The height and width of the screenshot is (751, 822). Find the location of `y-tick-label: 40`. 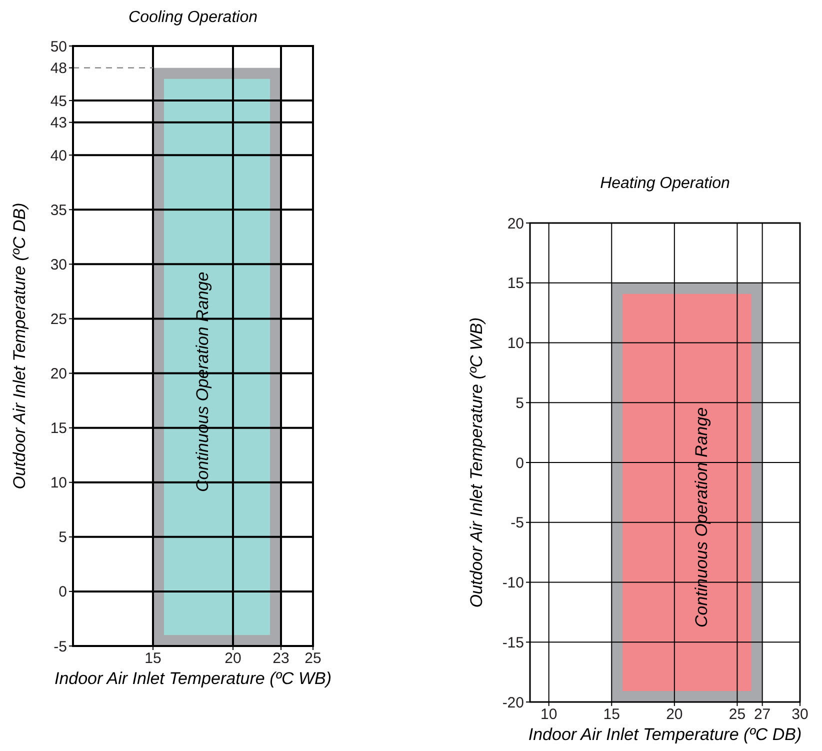

y-tick-label: 40 is located at coordinates (58, 155).